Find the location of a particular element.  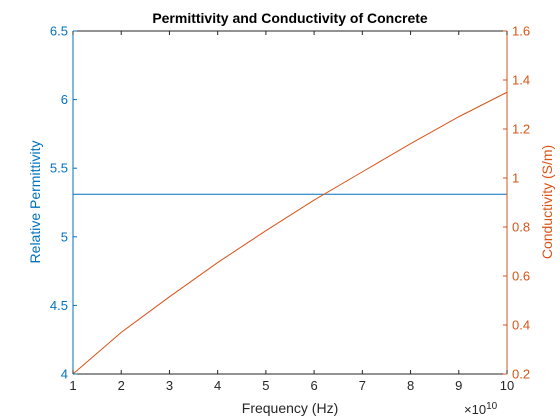

left-y-tick-label: 5 is located at coordinates (64, 236).